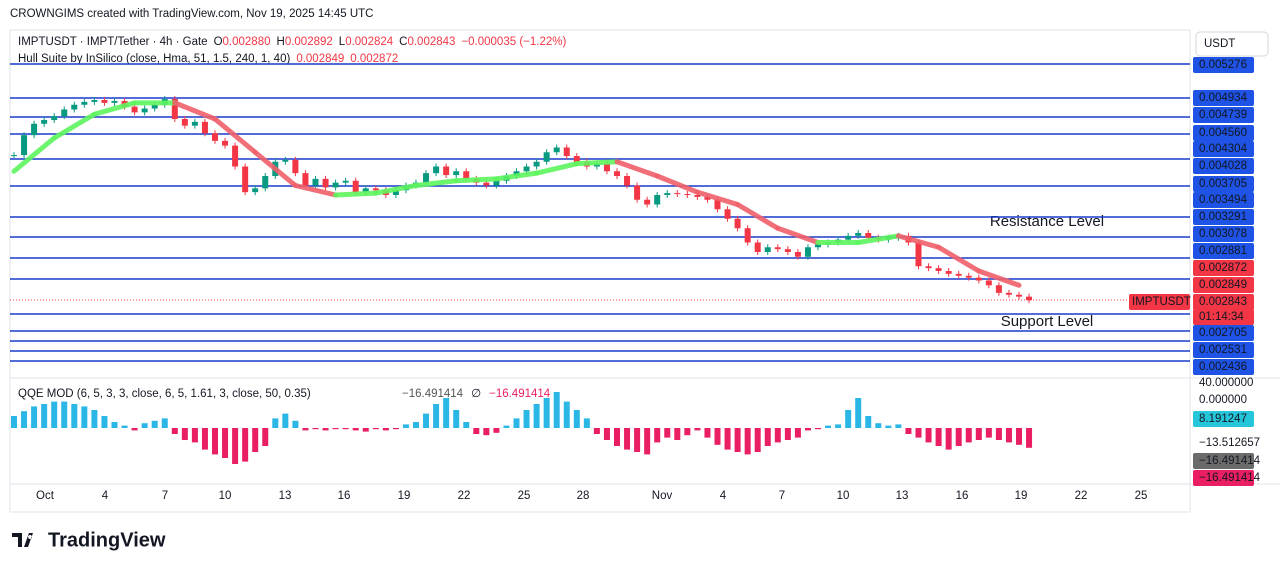 This screenshot has width=1281, height=571. Describe the element at coordinates (225, 496) in the screenshot. I see `x-label: 10` at that location.